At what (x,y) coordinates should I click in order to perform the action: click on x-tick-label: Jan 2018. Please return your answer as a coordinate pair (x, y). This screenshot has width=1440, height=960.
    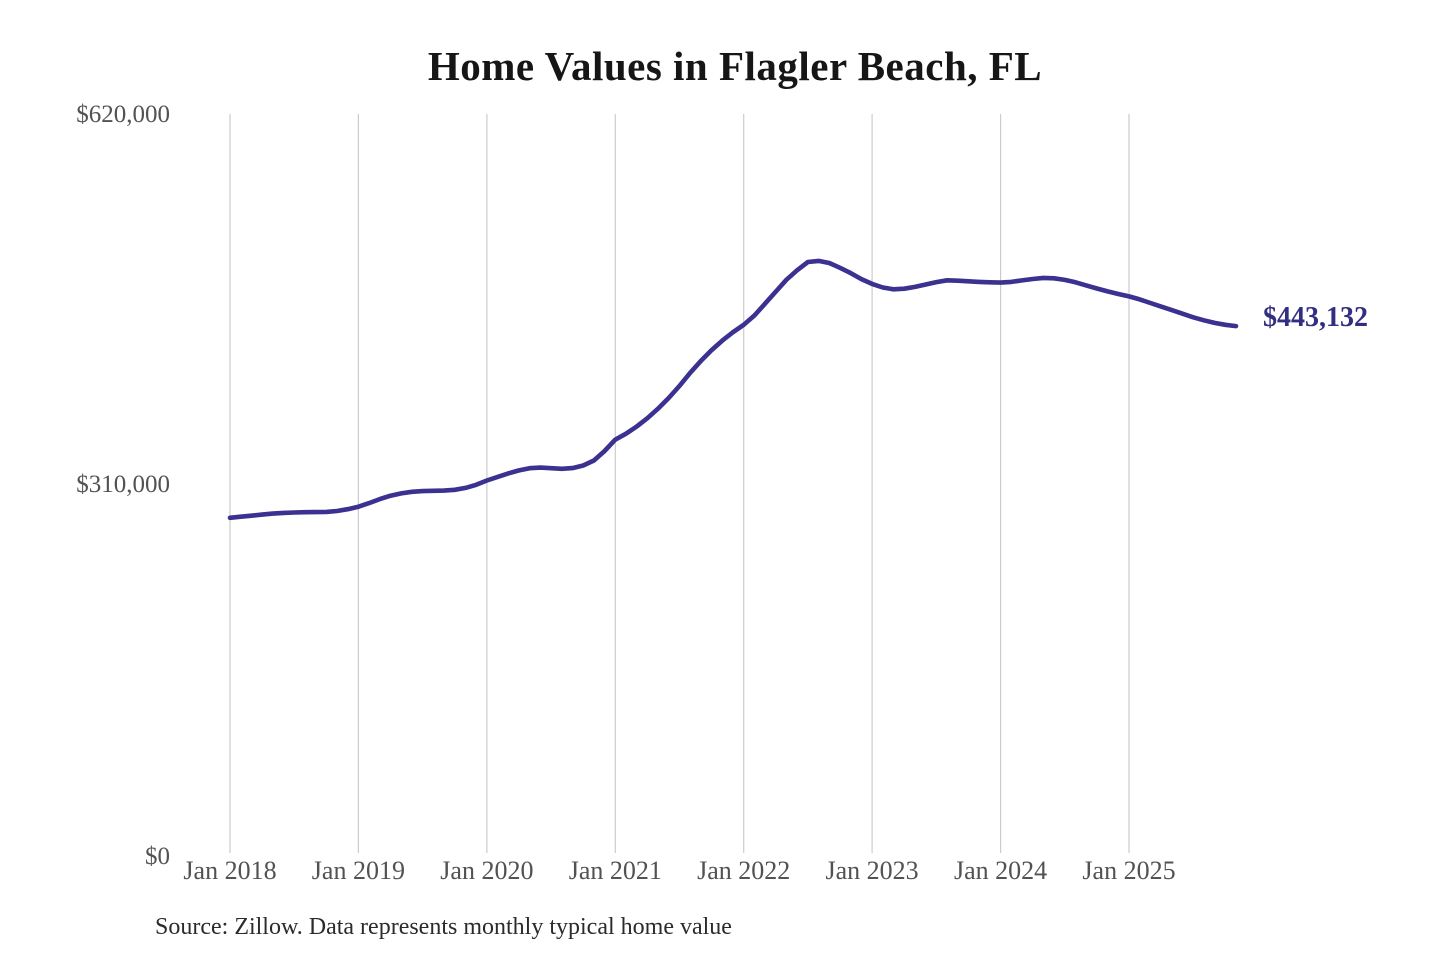
    Looking at the image, I should click on (230, 870).